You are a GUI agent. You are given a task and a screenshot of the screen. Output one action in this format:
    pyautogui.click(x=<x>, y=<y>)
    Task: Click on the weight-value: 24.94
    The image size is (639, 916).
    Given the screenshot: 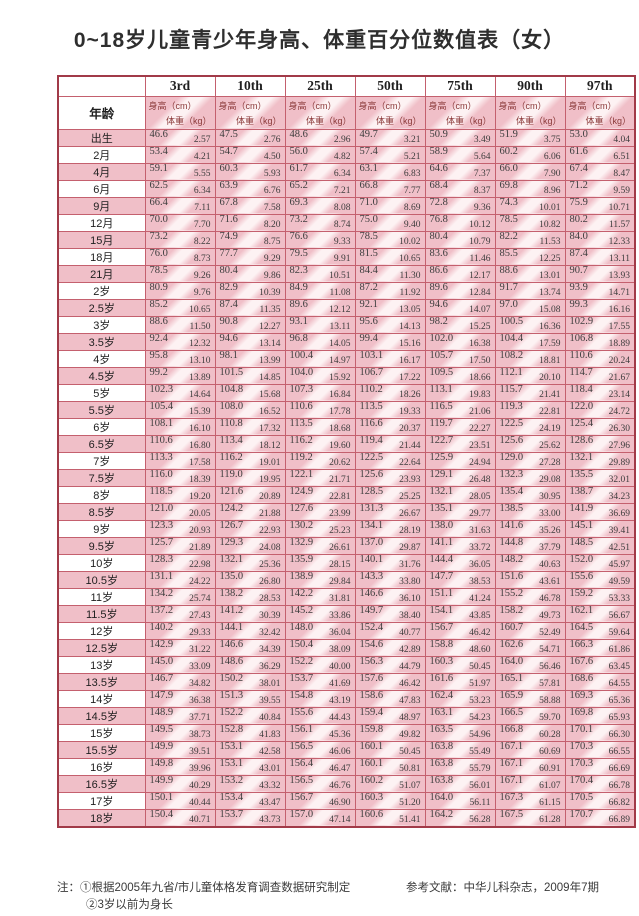 What is the action you would take?
    pyautogui.click(x=480, y=462)
    